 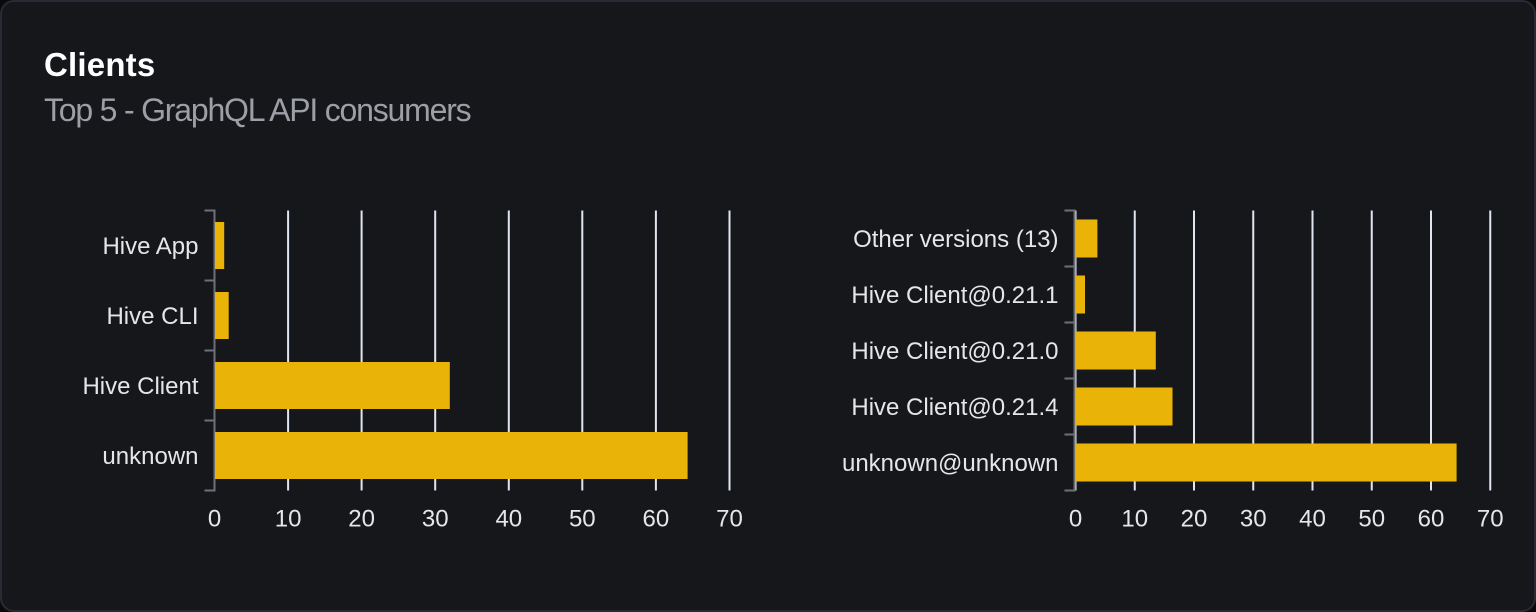 What do you see at coordinates (140, 386) in the screenshot?
I see `svg-text: Hive Client` at bounding box center [140, 386].